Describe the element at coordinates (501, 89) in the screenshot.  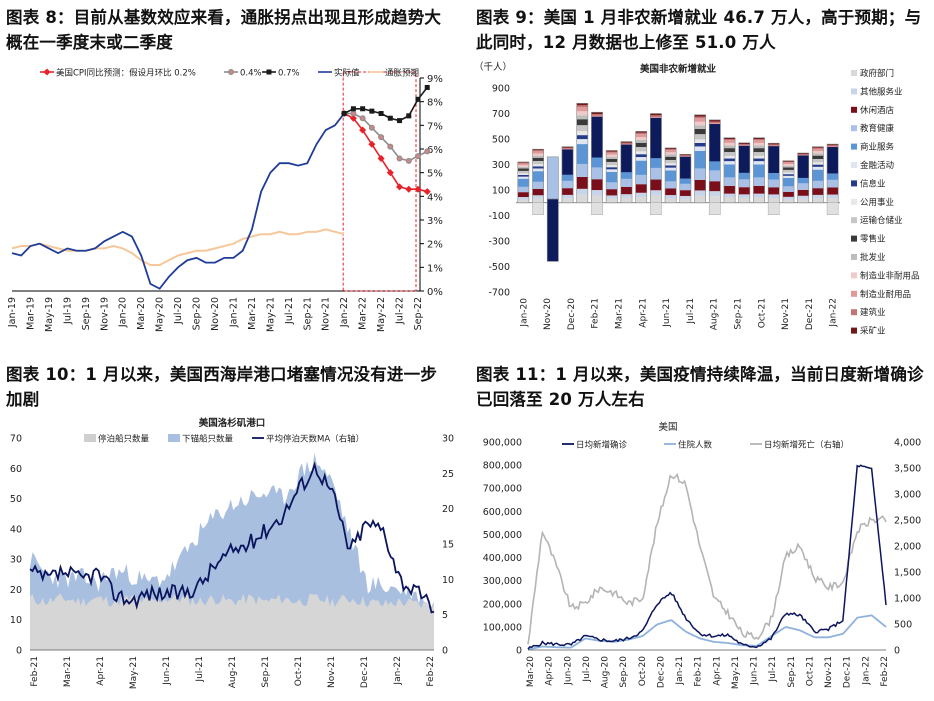
I see `y-tick-label: 900` at that location.